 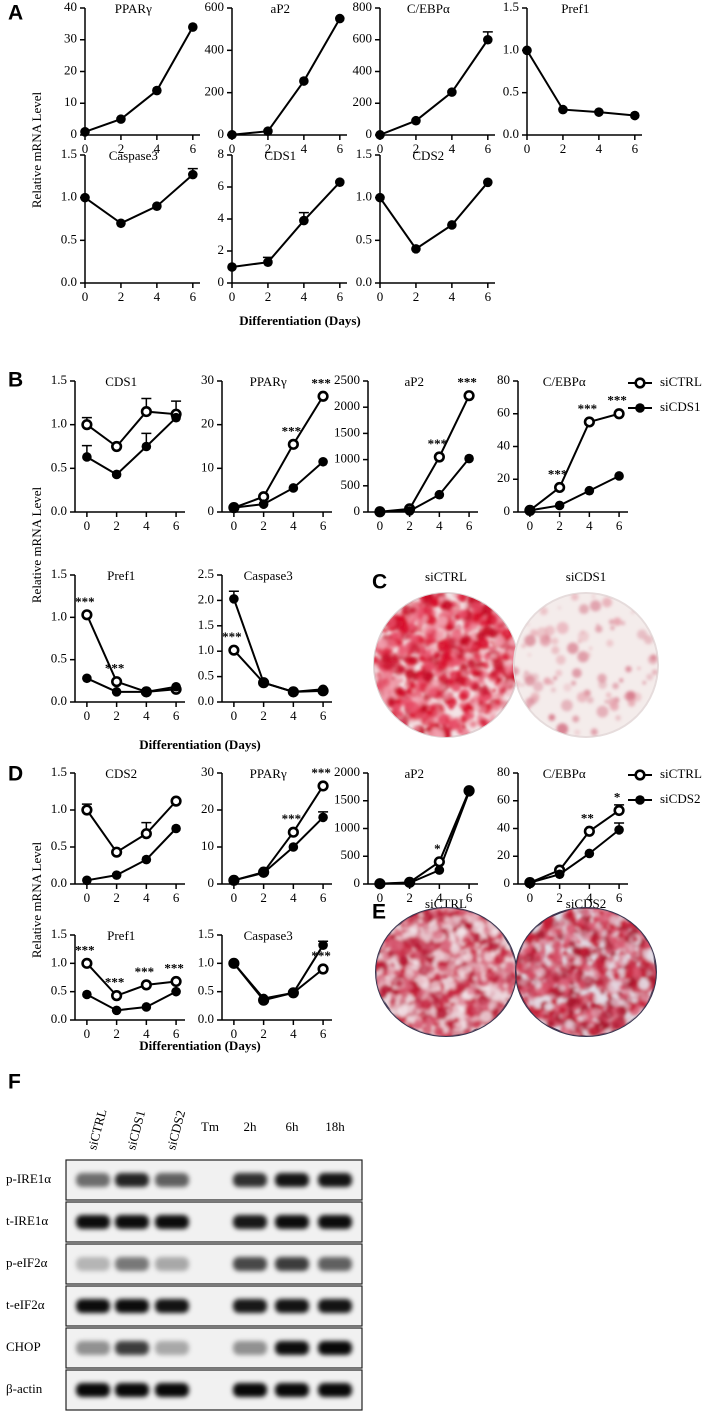 What do you see at coordinates (59, 1018) in the screenshot?
I see `y-tick-label: 0.0` at bounding box center [59, 1018].